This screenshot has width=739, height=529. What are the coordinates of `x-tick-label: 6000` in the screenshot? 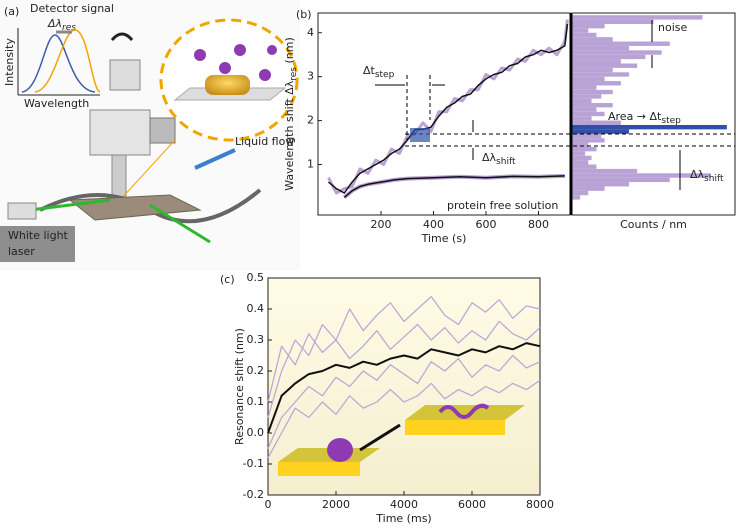 It's located at (472, 504).